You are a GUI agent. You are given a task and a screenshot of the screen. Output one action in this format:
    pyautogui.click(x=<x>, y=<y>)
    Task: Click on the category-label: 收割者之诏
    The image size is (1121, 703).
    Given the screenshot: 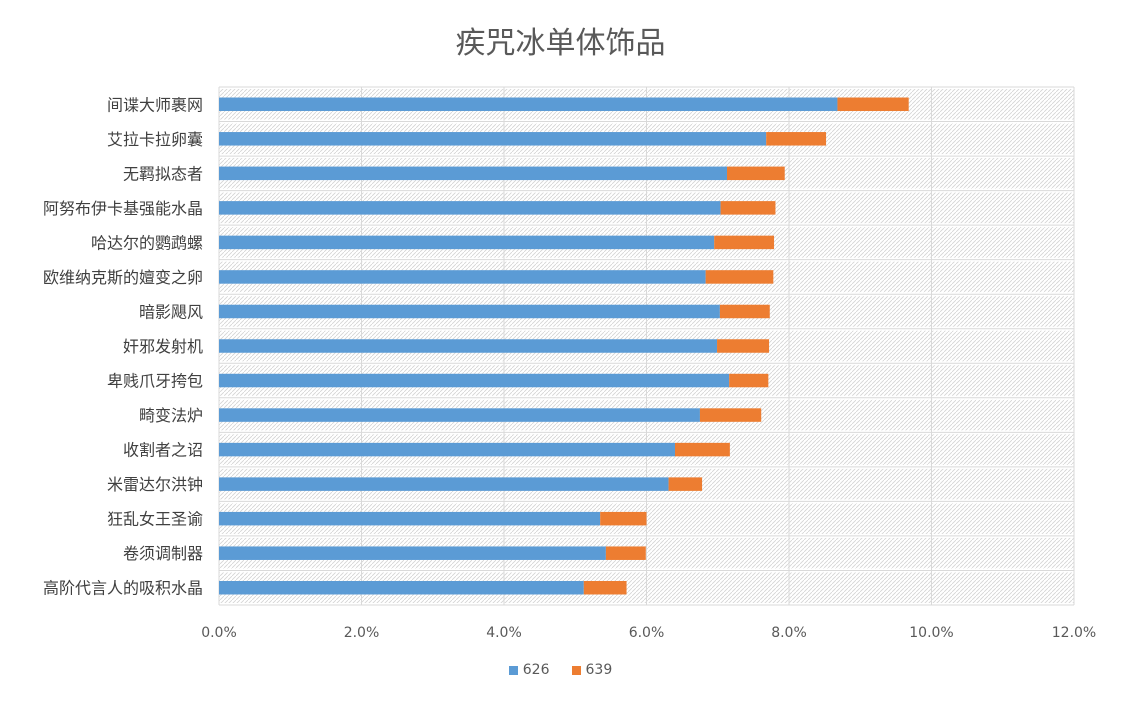 What is the action you would take?
    pyautogui.click(x=163, y=450)
    